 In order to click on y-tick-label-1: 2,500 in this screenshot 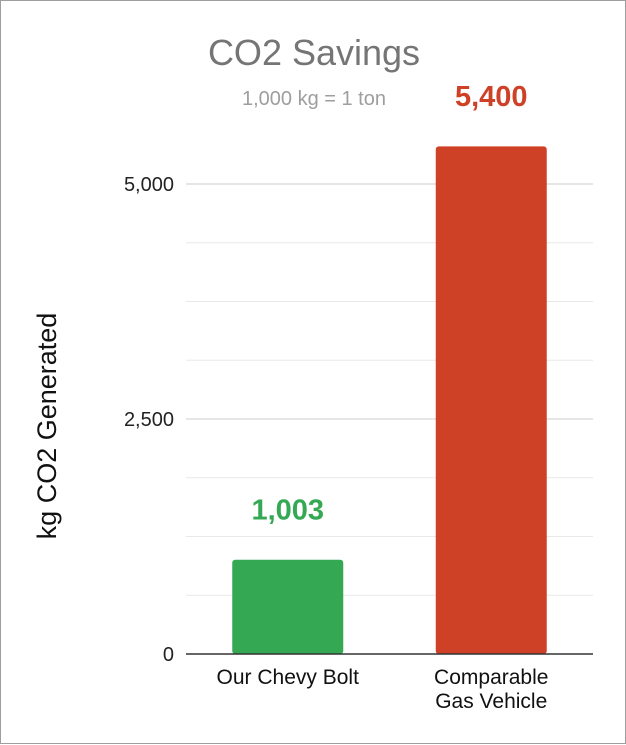, I will do `click(149, 420)`.